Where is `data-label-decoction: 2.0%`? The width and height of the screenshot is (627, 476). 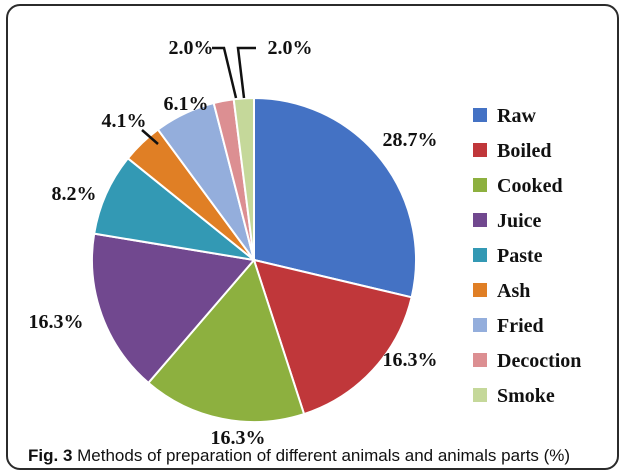 data-label-decoction: 2.0% is located at coordinates (191, 48).